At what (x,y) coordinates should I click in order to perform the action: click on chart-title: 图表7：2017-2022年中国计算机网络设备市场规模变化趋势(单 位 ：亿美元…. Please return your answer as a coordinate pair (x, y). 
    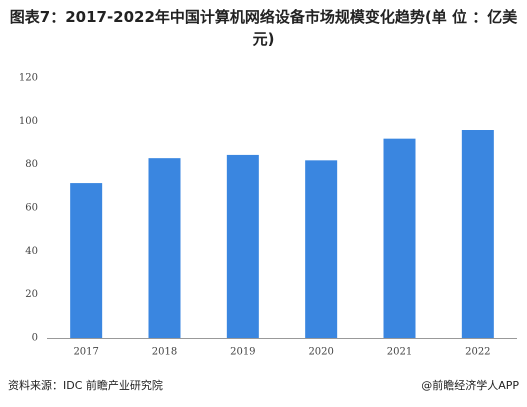
    Looking at the image, I should click on (263, 28).